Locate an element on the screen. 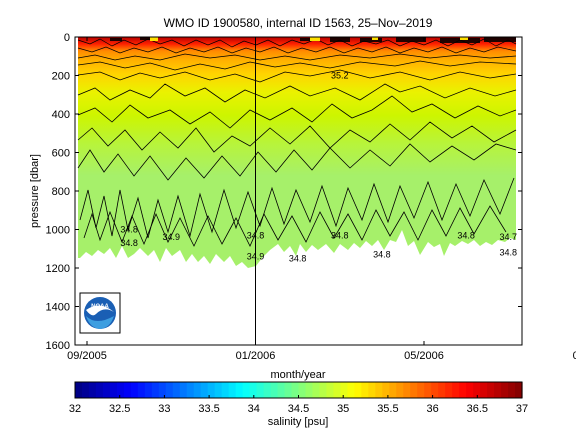 This screenshot has height=432, width=576. colorbar-tick-label: 35 is located at coordinates (343, 409).